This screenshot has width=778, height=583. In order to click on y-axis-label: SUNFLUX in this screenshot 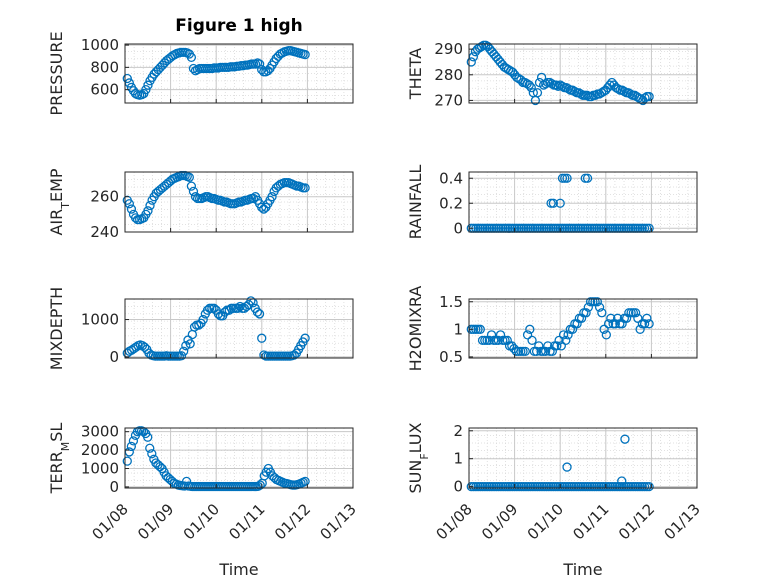, I will do `click(418, 457)`.